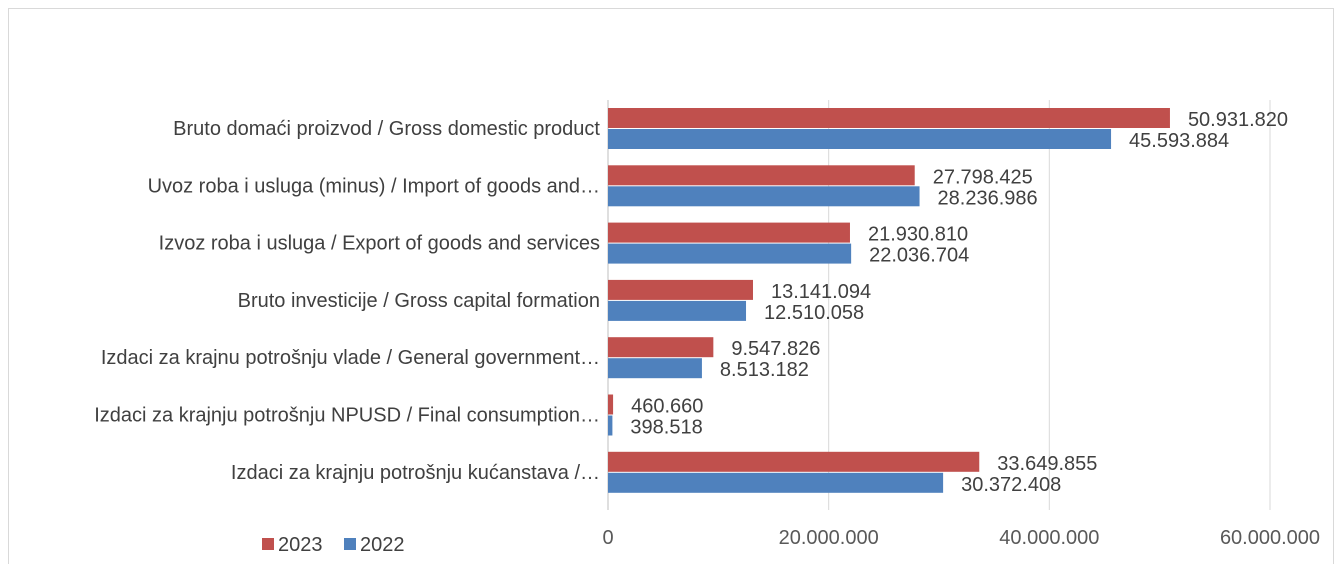 The width and height of the screenshot is (1342, 564). What do you see at coordinates (961, 538) in the screenshot?
I see `x-axis-tick-labels: 0 20.000.000 40.000.000 60.000.000` at bounding box center [961, 538].